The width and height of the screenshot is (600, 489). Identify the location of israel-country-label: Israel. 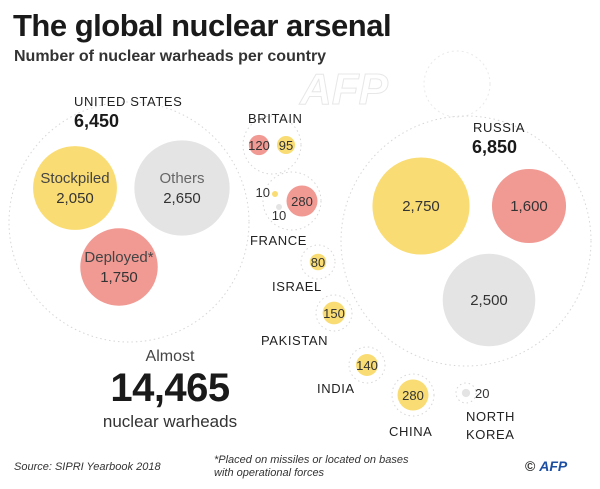
(297, 286).